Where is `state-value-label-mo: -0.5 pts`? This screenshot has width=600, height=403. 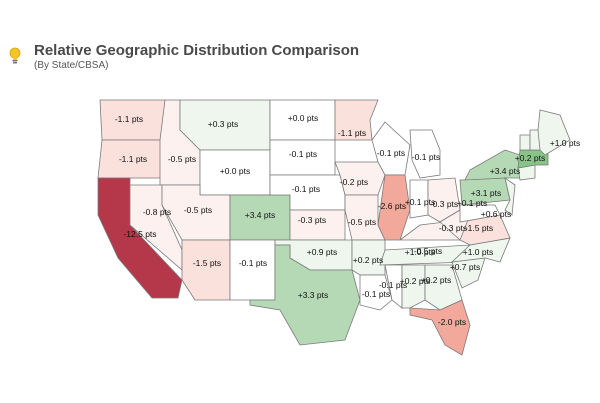 state-value-label-mo: -0.5 pts is located at coordinates (362, 222).